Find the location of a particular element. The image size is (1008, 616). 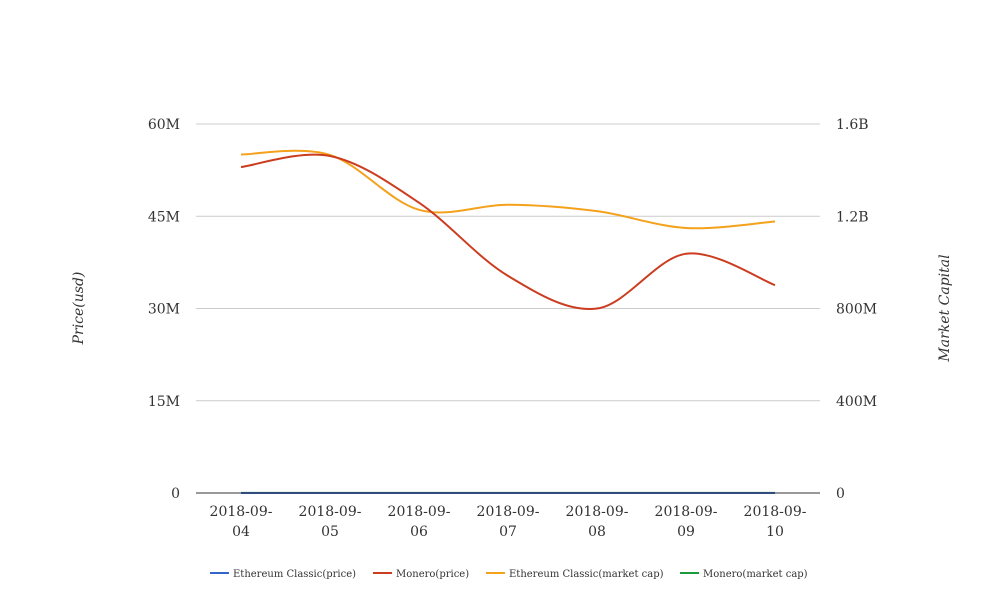

legend-label-monero-market-cap: Monero(market cap) is located at coordinates (755, 574).